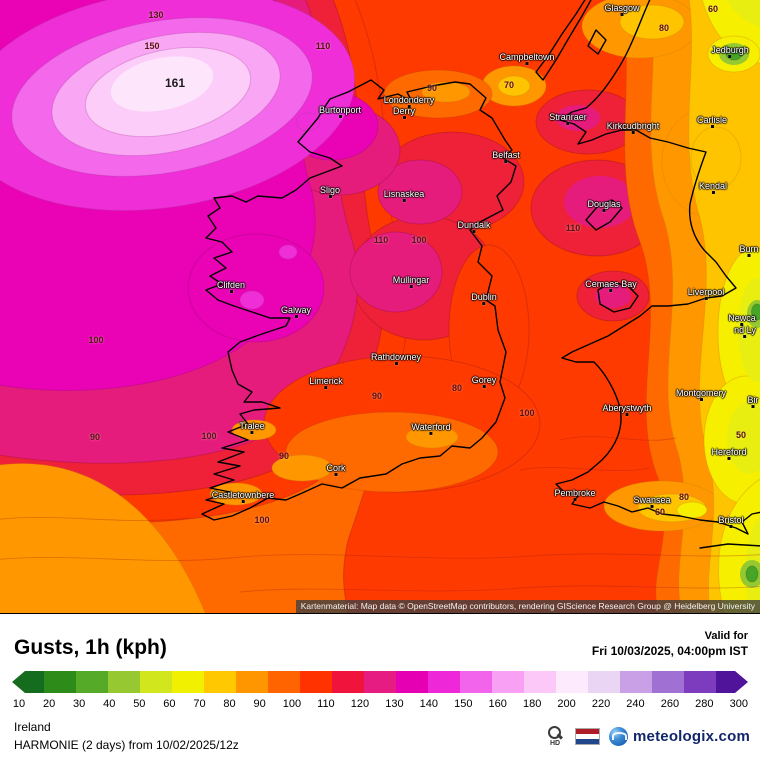 This screenshot has width=760, height=760. Describe the element at coordinates (618, 736) in the screenshot. I see `brand-globe-icon` at that location.